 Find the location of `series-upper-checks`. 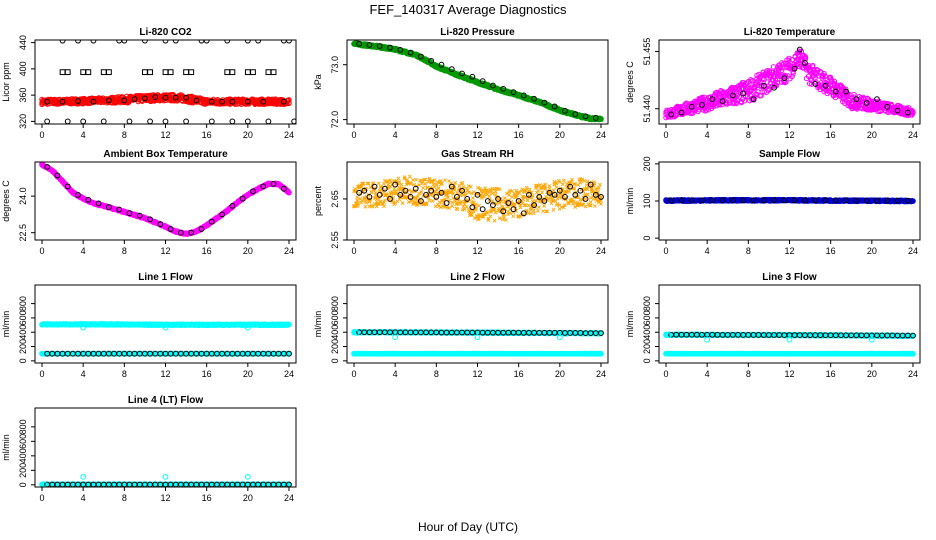

series-upper-checks is located at coordinates (175, 42).